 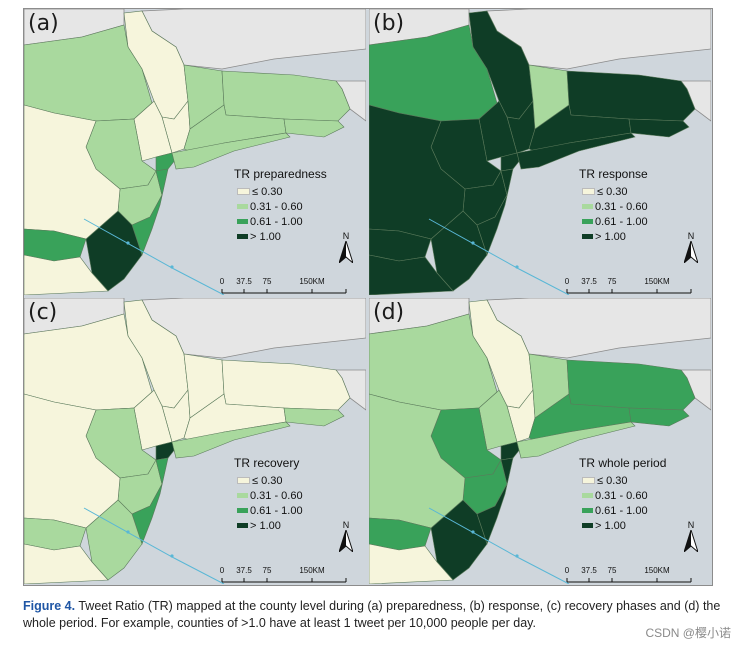 I want to click on legend-title: TR response, so click(x=613, y=174).